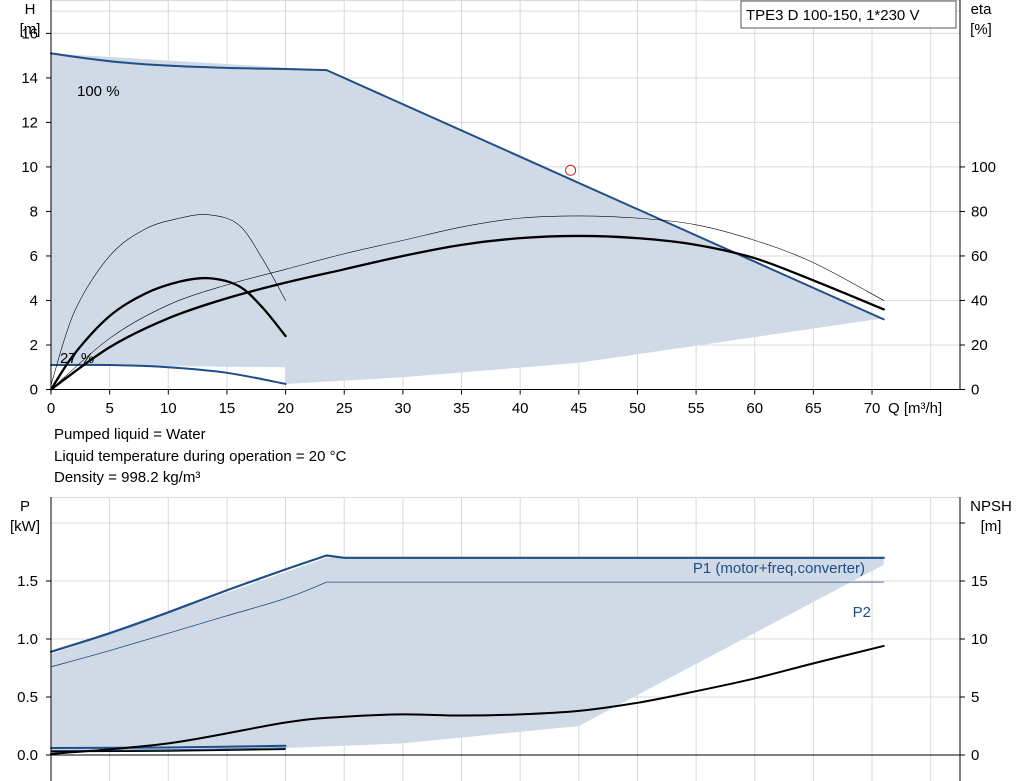  I want to click on npsh-axis-label: NPSH, so click(991, 506).